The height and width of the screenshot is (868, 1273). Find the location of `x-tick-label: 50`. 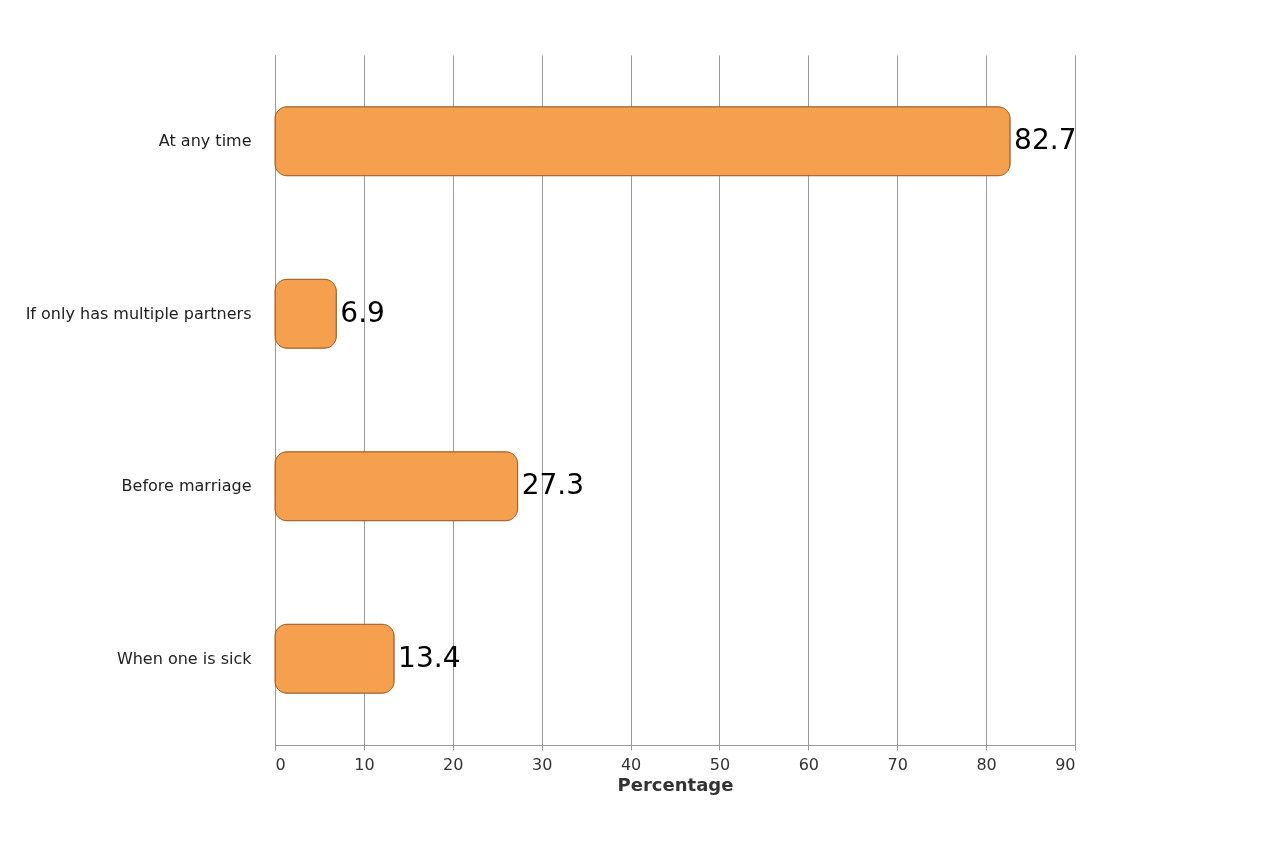

x-tick-label: 50 is located at coordinates (720, 764).